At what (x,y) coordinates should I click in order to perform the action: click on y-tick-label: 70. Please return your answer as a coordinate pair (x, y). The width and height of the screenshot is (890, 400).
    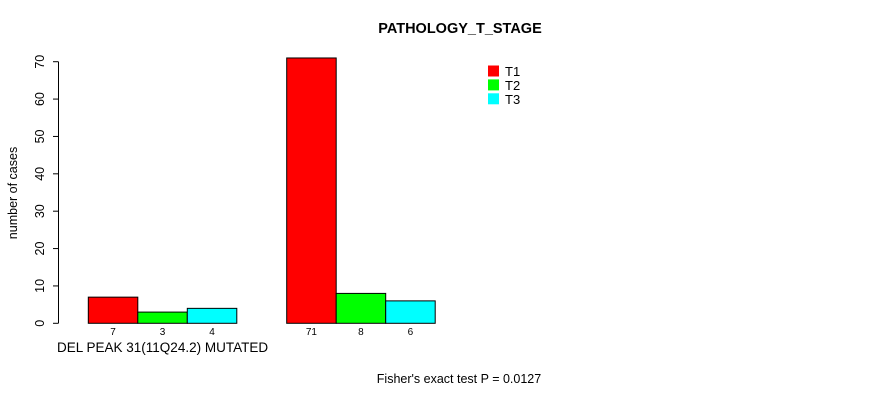
    Looking at the image, I should click on (40, 62).